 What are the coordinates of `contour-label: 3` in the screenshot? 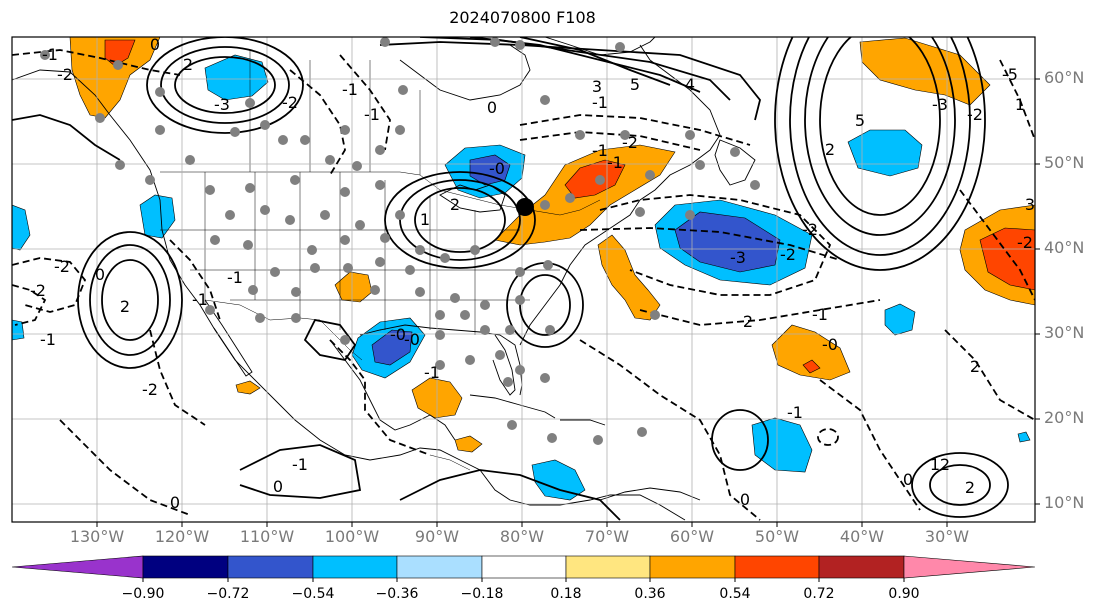 It's located at (597, 86).